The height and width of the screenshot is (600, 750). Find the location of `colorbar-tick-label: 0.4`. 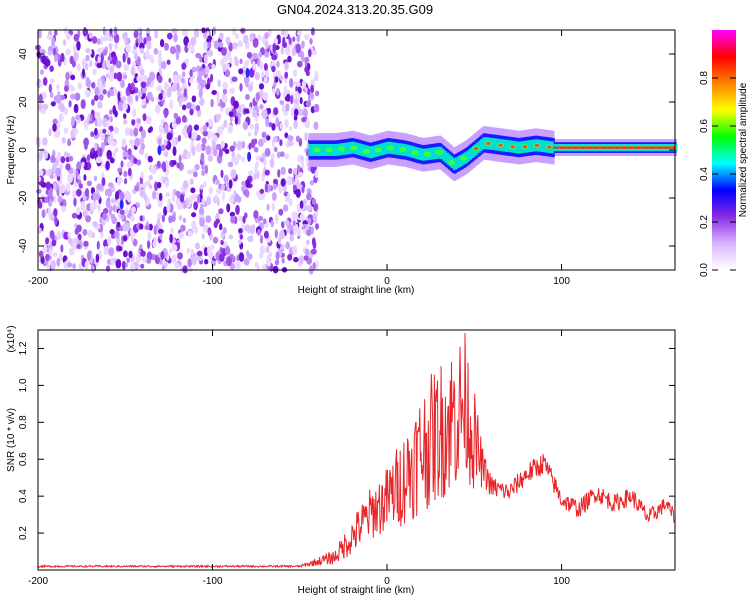

colorbar-tick-label: 0.4 is located at coordinates (704, 174).